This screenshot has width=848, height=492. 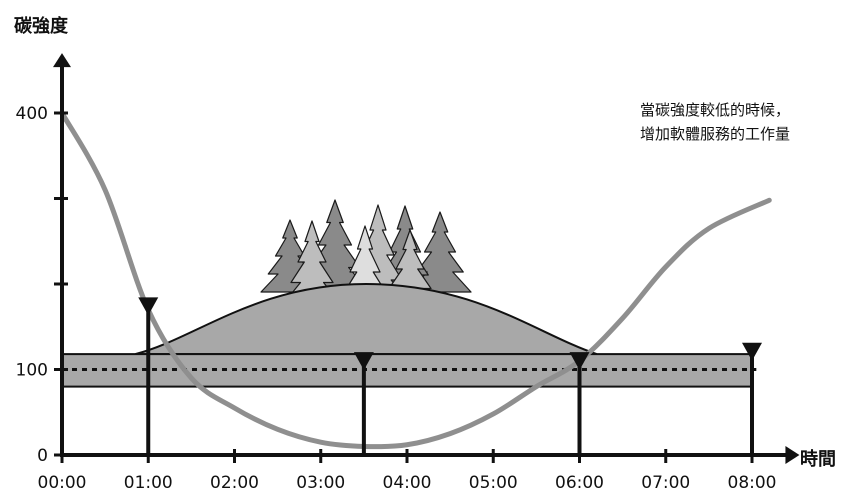 I want to click on annotation-line-1: 當碳強度較低的時候，, so click(x=715, y=110).